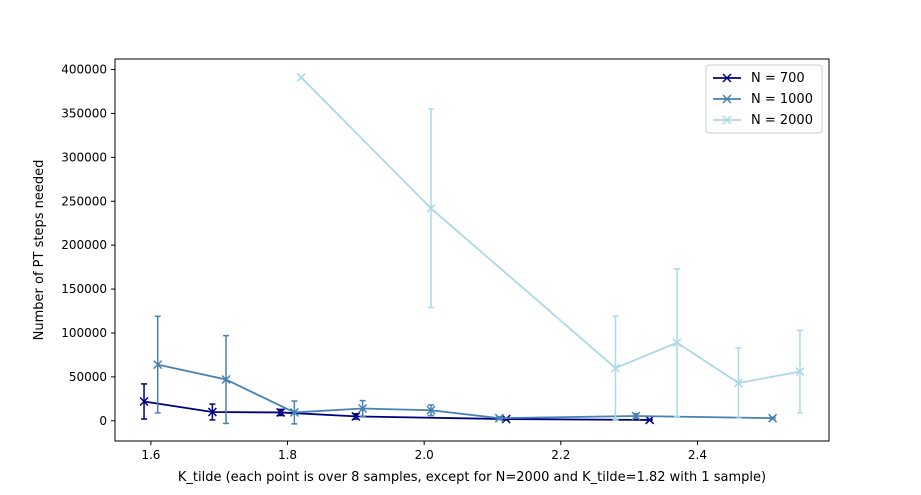 The width and height of the screenshot is (921, 495). What do you see at coordinates (39, 250) in the screenshot?
I see `y-axis-label: Number of PT steps needed` at bounding box center [39, 250].